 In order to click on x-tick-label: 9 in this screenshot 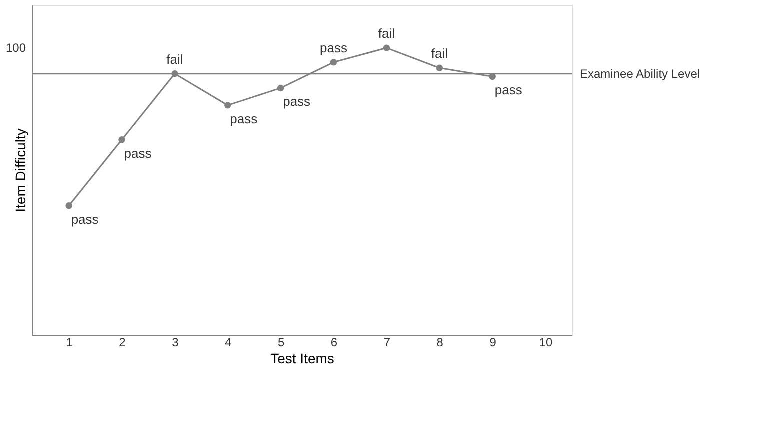, I will do `click(493, 343)`.